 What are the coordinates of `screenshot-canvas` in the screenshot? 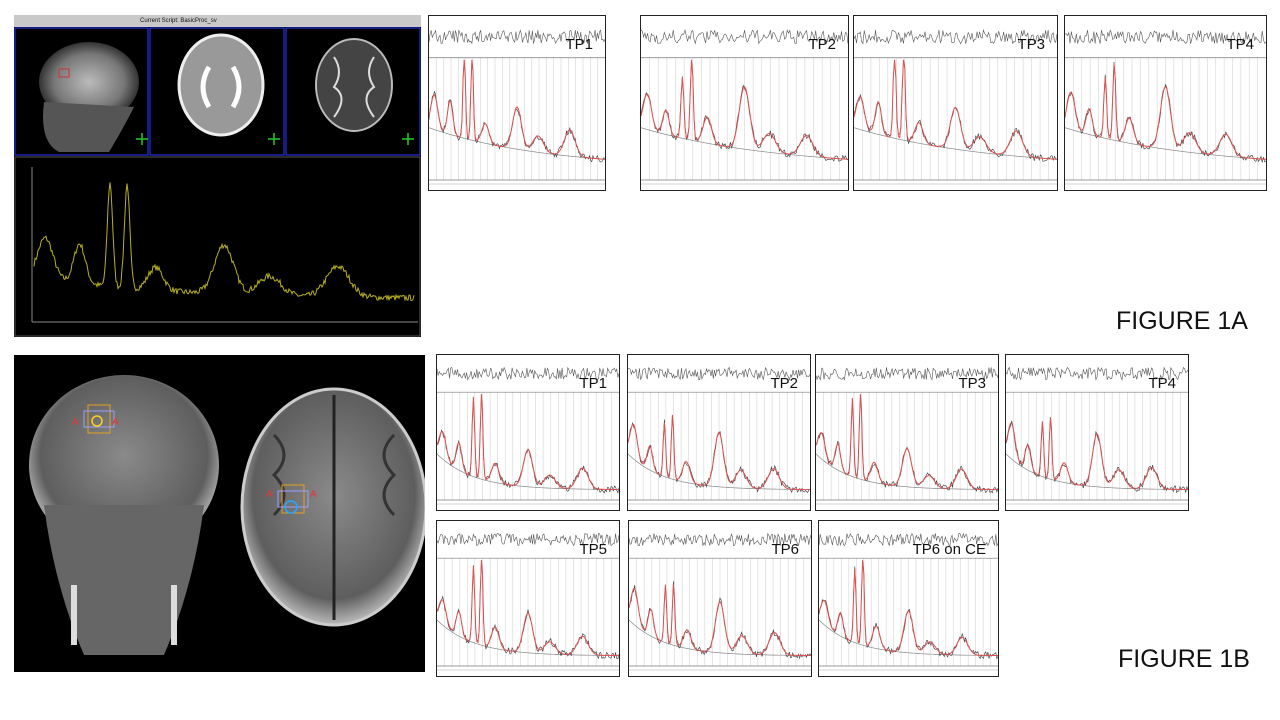 It's located at (217, 182).